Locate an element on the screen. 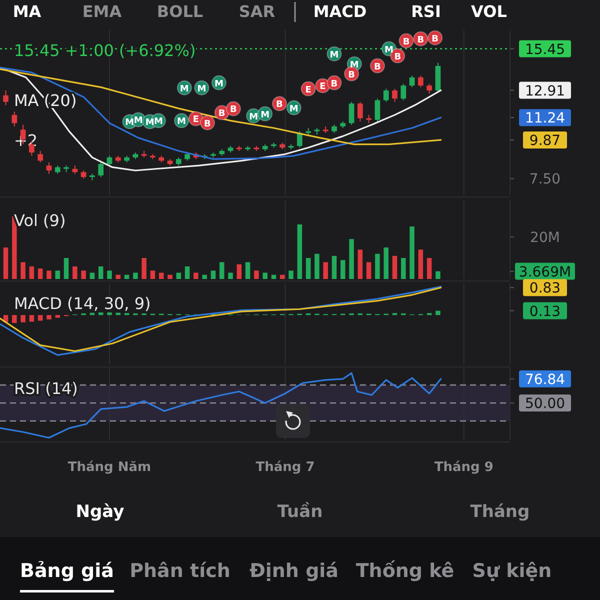 Image resolution: width=600 pixels, height=600 pixels. y-tick-label: 9.87 is located at coordinates (545, 140).